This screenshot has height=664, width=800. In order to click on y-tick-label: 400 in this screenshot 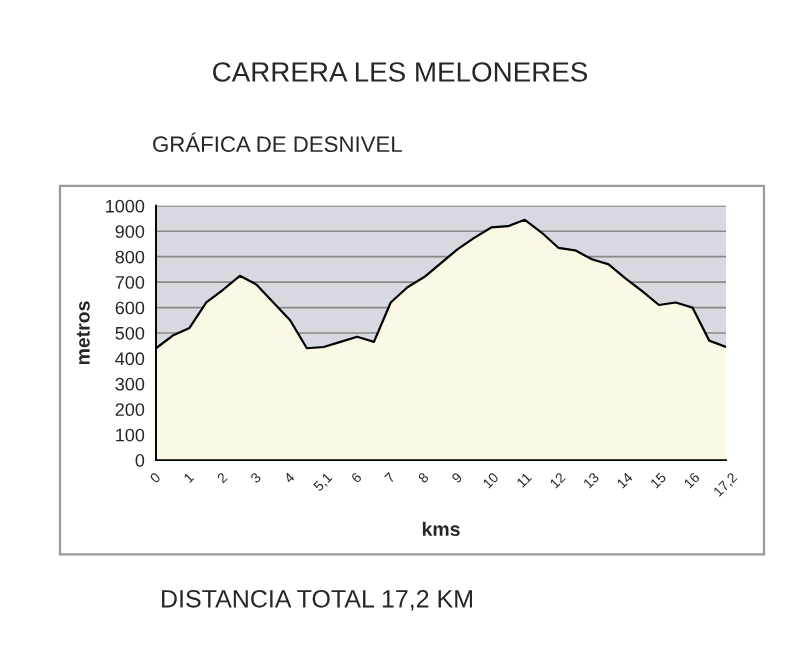, I will do `click(130, 359)`.